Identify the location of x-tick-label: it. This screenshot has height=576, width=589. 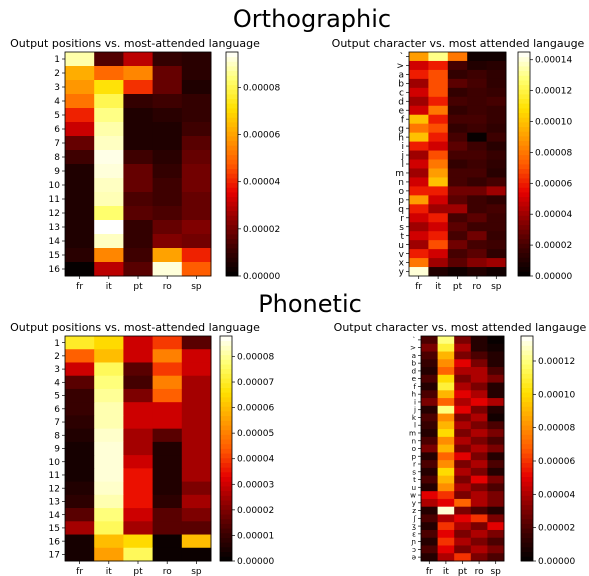
(109, 287).